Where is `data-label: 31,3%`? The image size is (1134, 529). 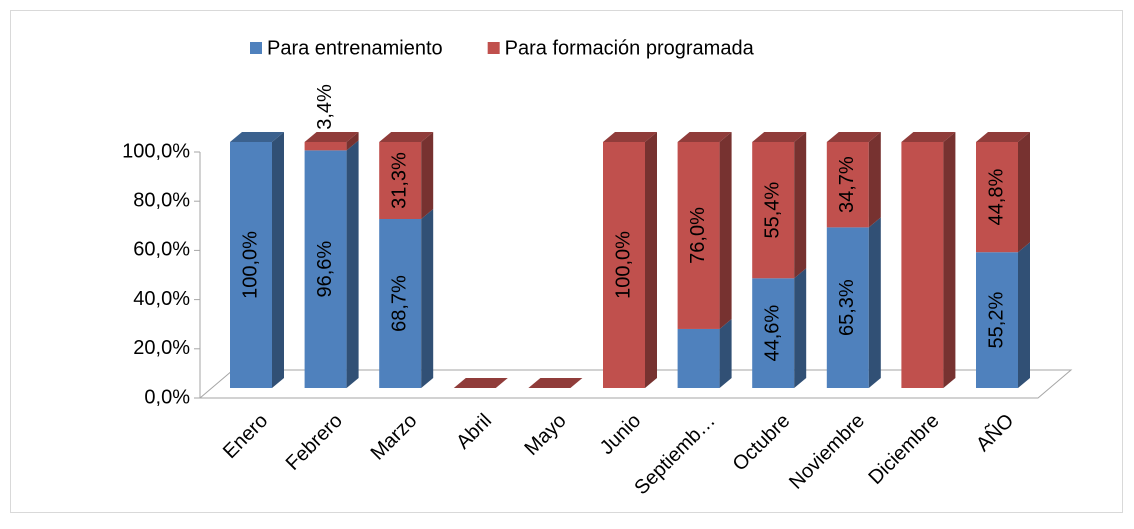
data-label: 31,3% is located at coordinates (399, 180).